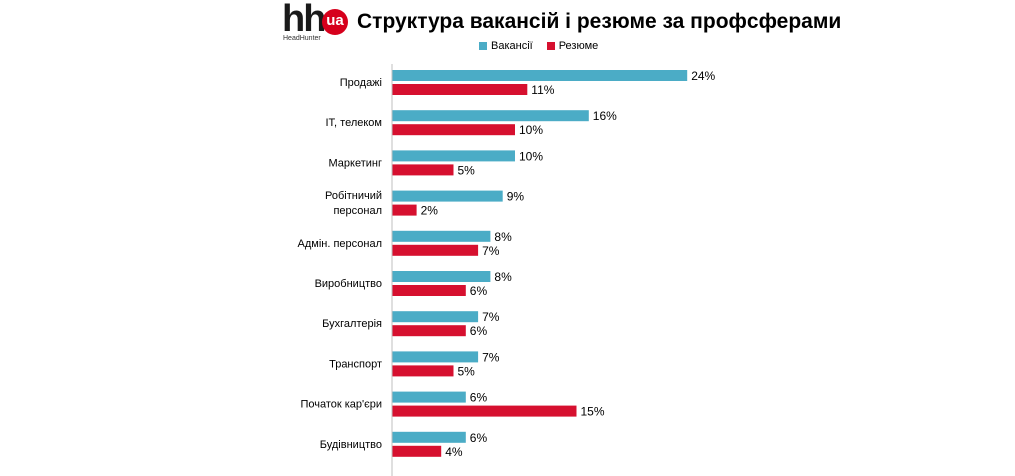  What do you see at coordinates (304, 20) in the screenshot?
I see `logo-mark: hh` at bounding box center [304, 20].